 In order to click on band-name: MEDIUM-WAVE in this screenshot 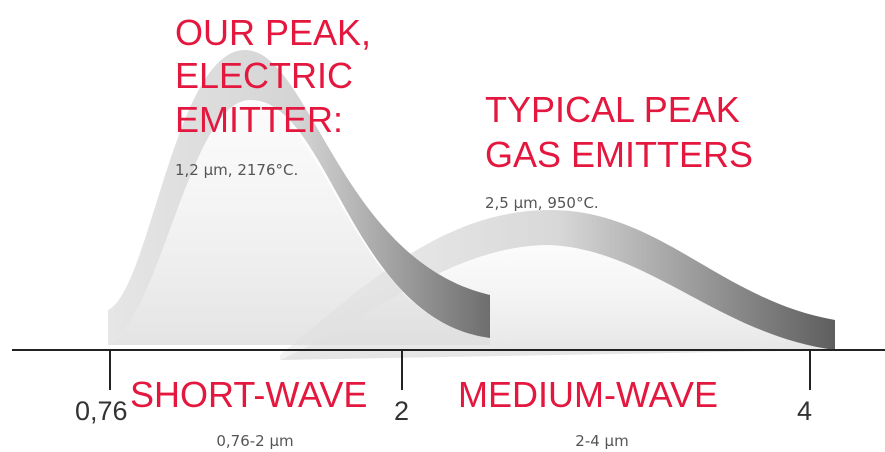, I will do `click(588, 394)`.